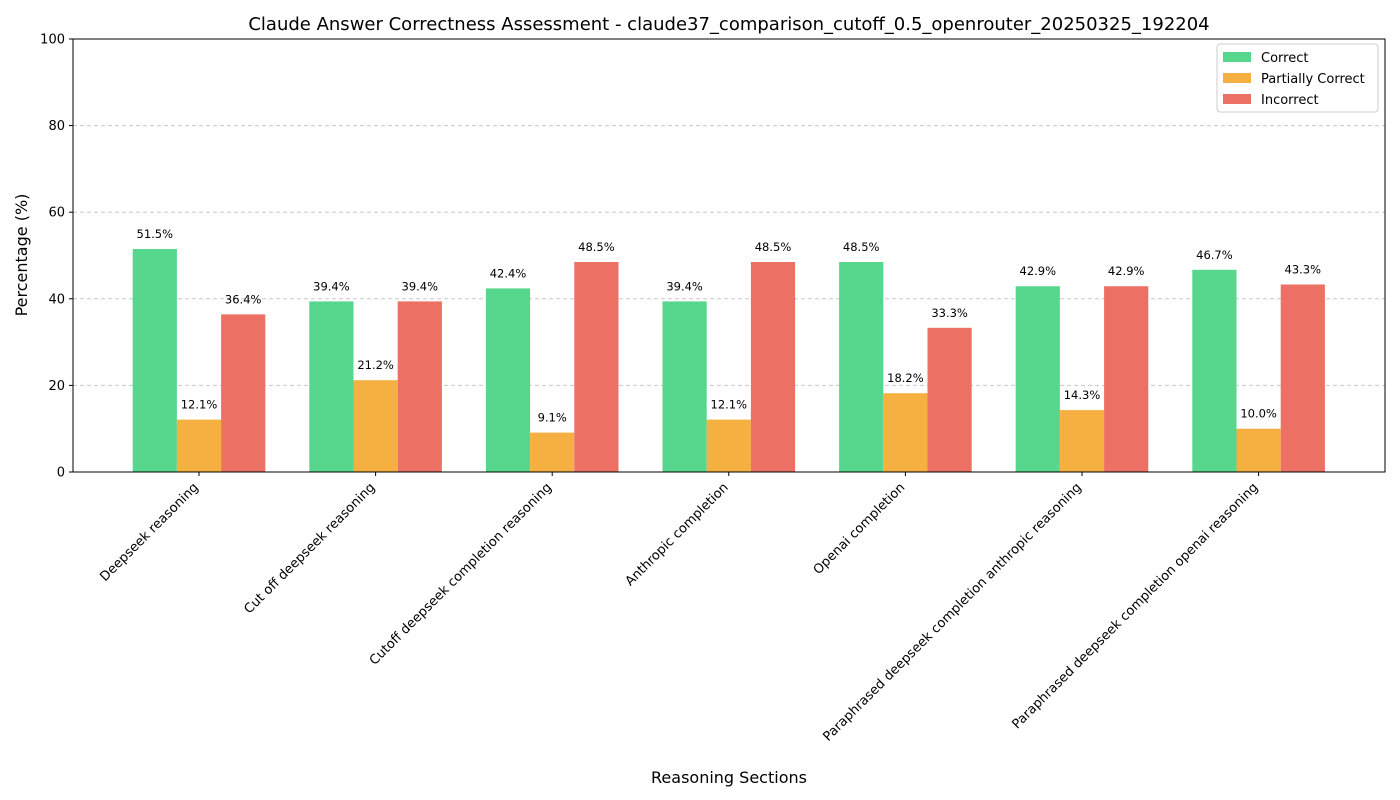  Describe the element at coordinates (375, 365) in the screenshot. I see `bar-value-label: 21.2%` at that location.